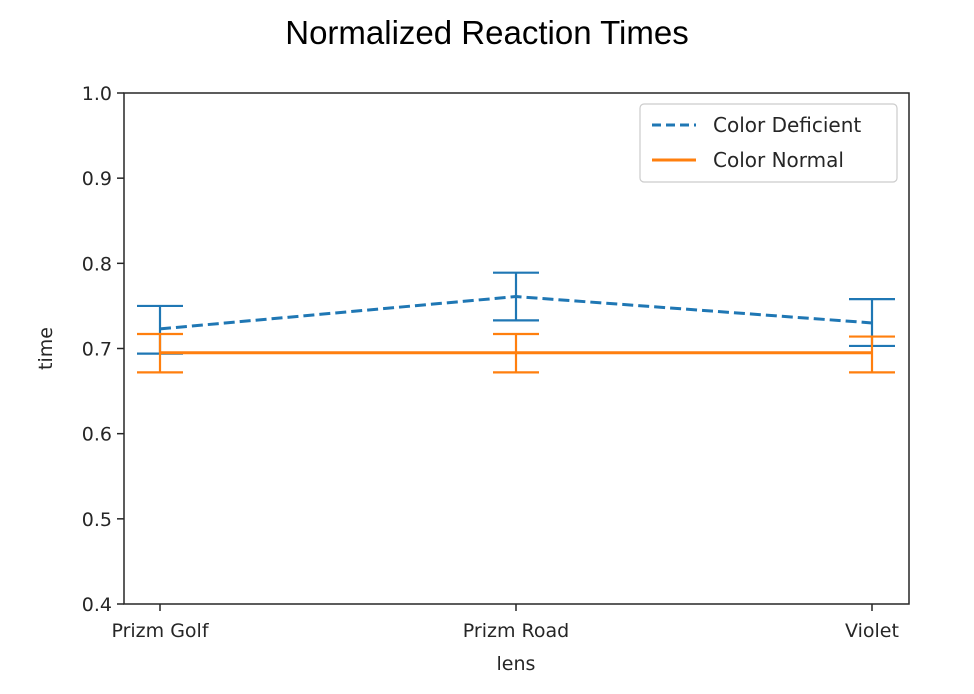  I want to click on x-tick-label: Prizm Road, so click(516, 631).